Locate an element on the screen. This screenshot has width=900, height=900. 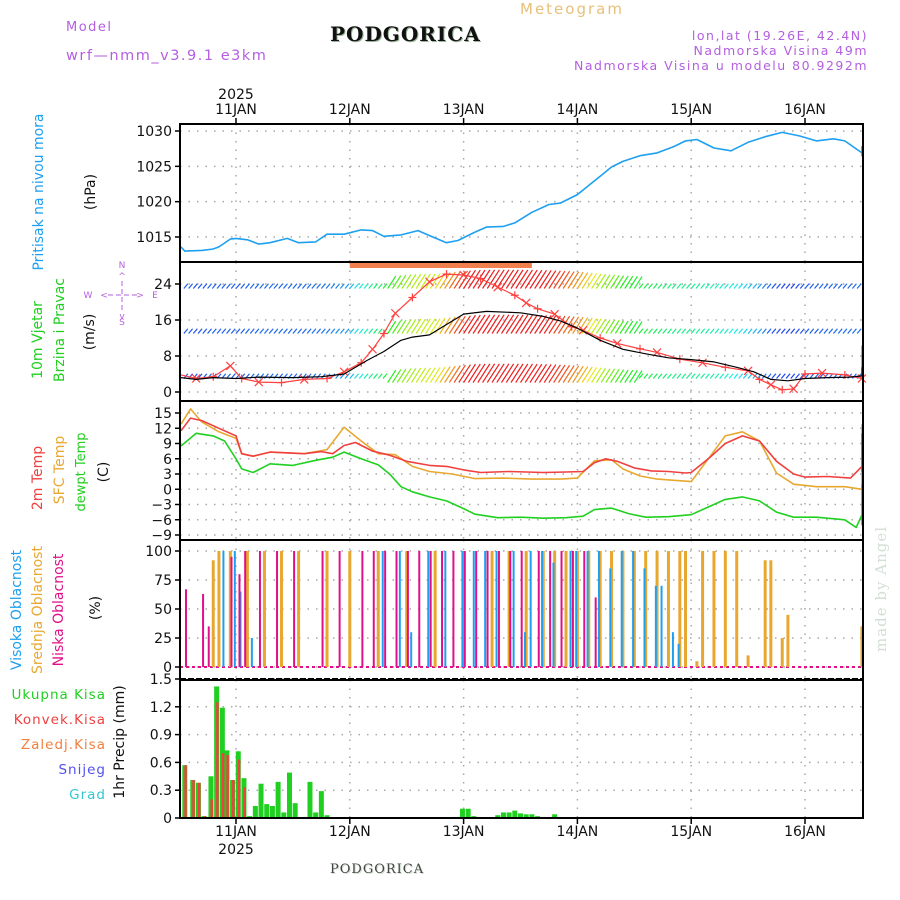
temp-unit-label: (C) is located at coordinates (104, 472).